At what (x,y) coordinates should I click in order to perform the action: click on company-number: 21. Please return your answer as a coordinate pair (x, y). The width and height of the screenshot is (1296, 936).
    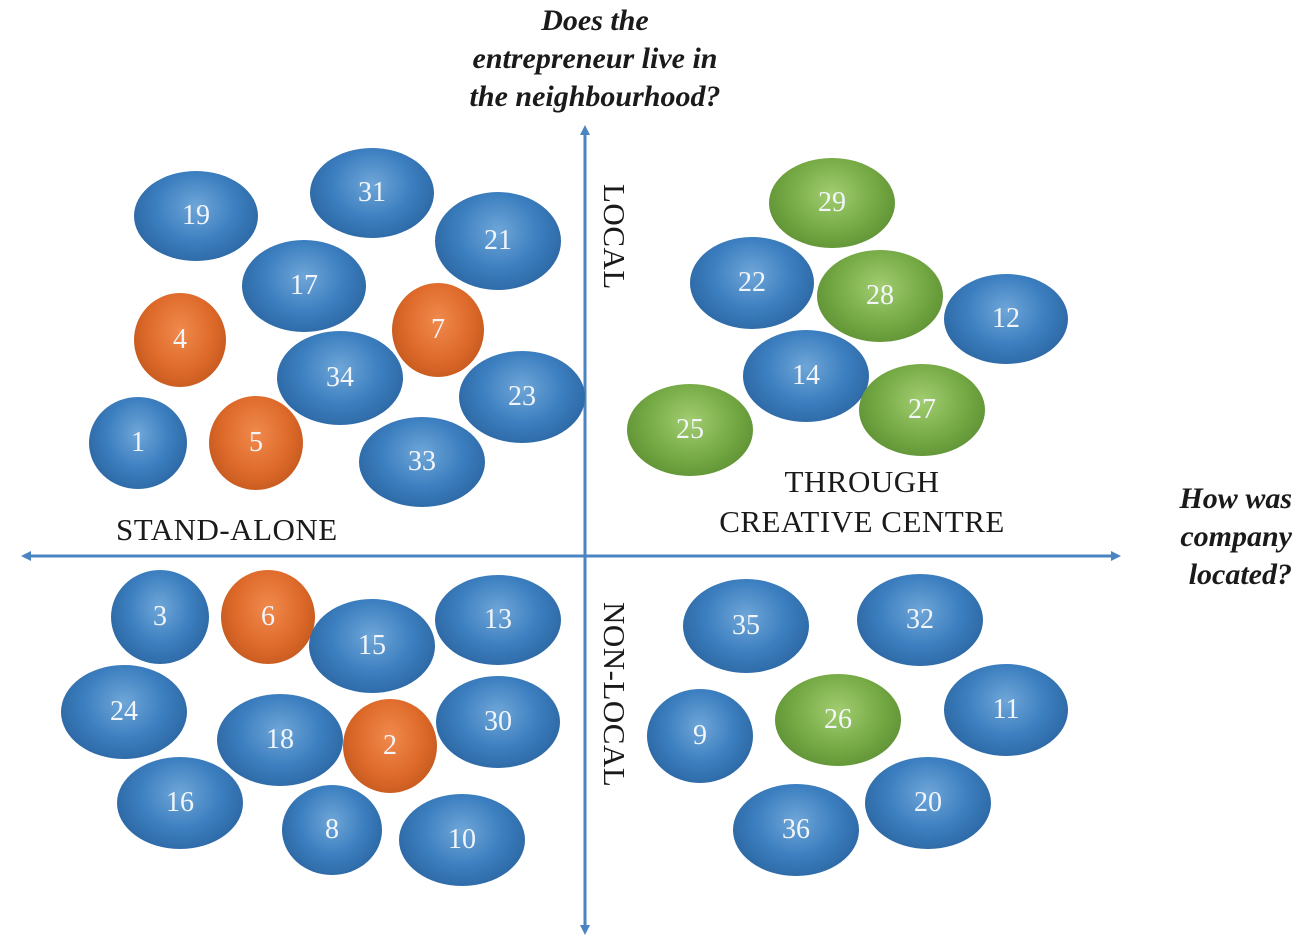
    Looking at the image, I should click on (498, 240).